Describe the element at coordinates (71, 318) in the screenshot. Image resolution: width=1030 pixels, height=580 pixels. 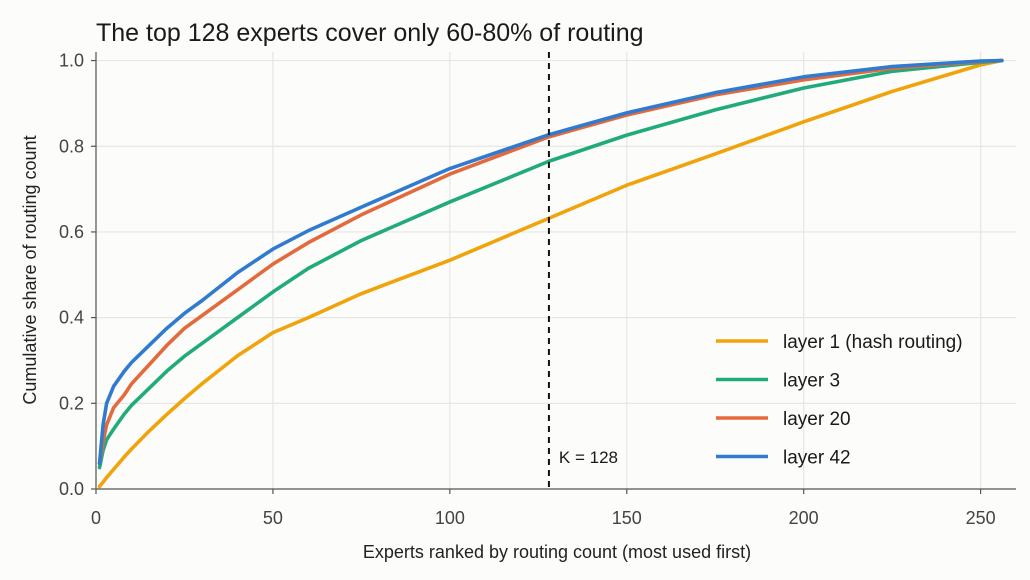
I see `y-tick-label: 0.4` at that location.